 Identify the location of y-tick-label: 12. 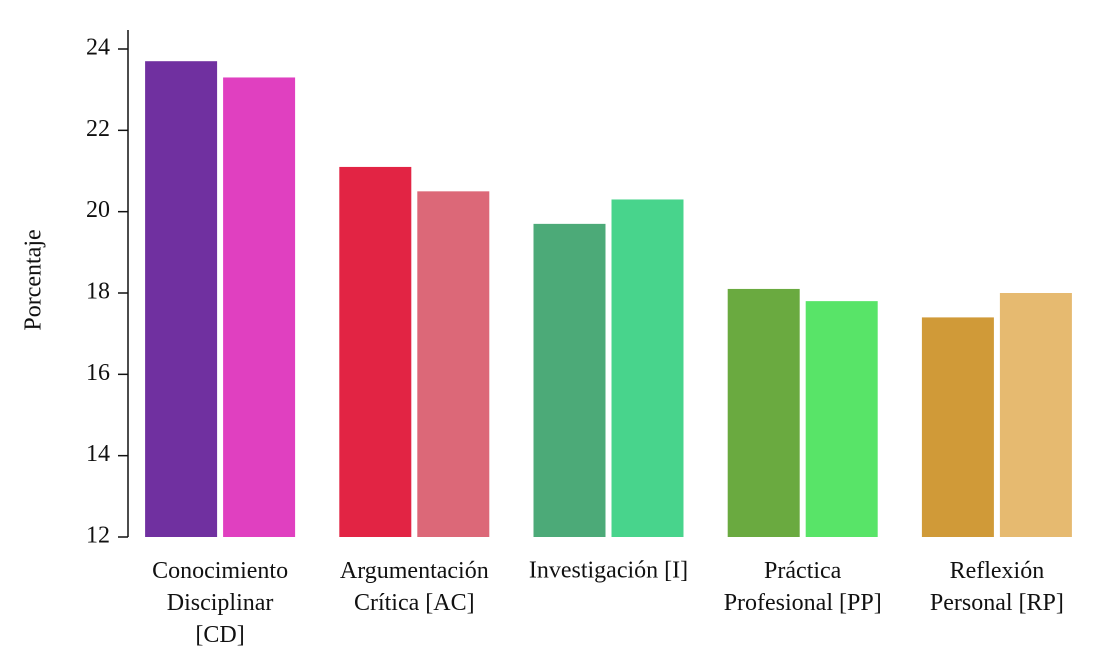
(98, 536).